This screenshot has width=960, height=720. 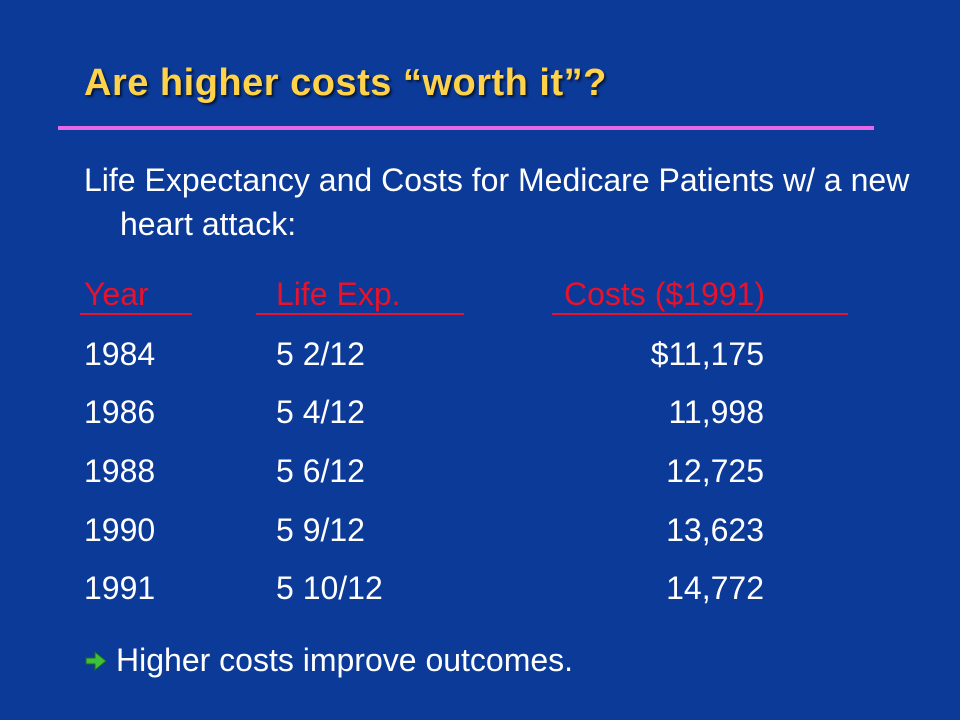 I want to click on header-costs-underline, so click(x=700, y=314).